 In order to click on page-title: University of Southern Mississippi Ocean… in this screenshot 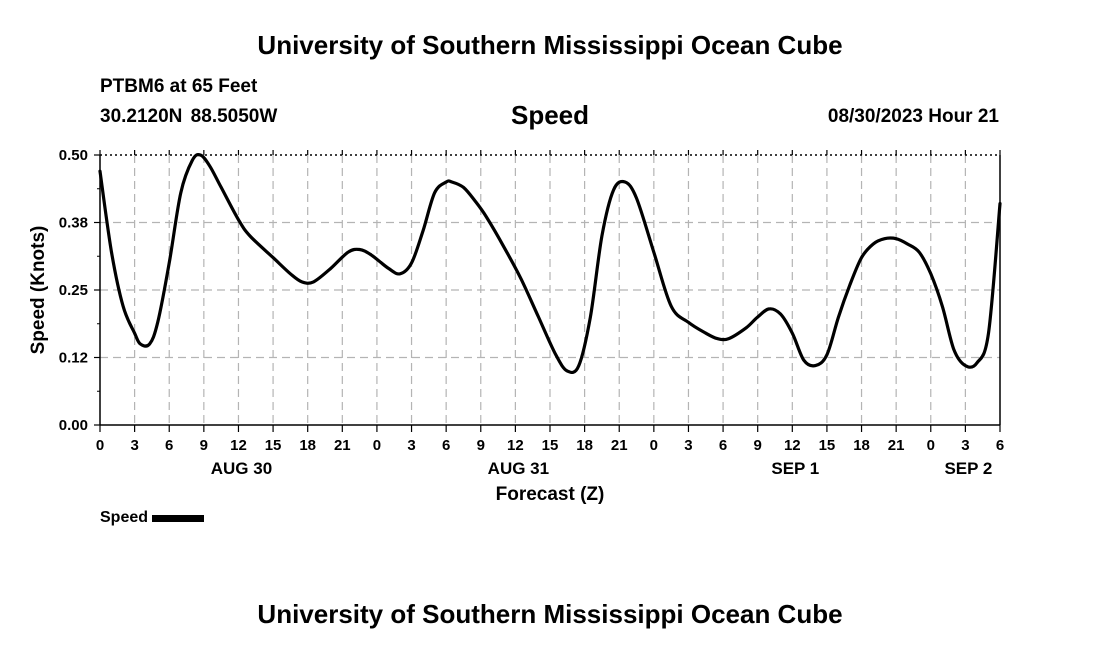, I will do `click(550, 45)`.